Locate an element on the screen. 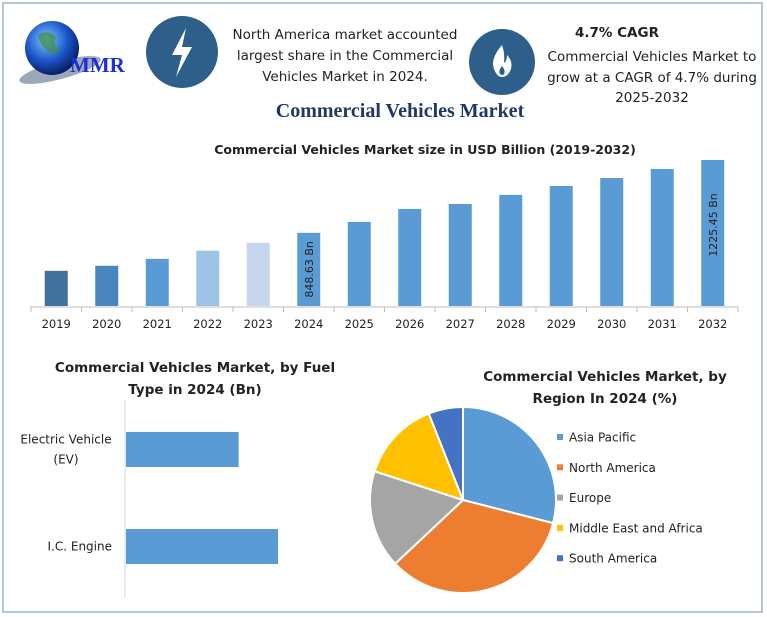 This screenshot has height=617, width=767. pie-slice-south-america is located at coordinates (445, 453).